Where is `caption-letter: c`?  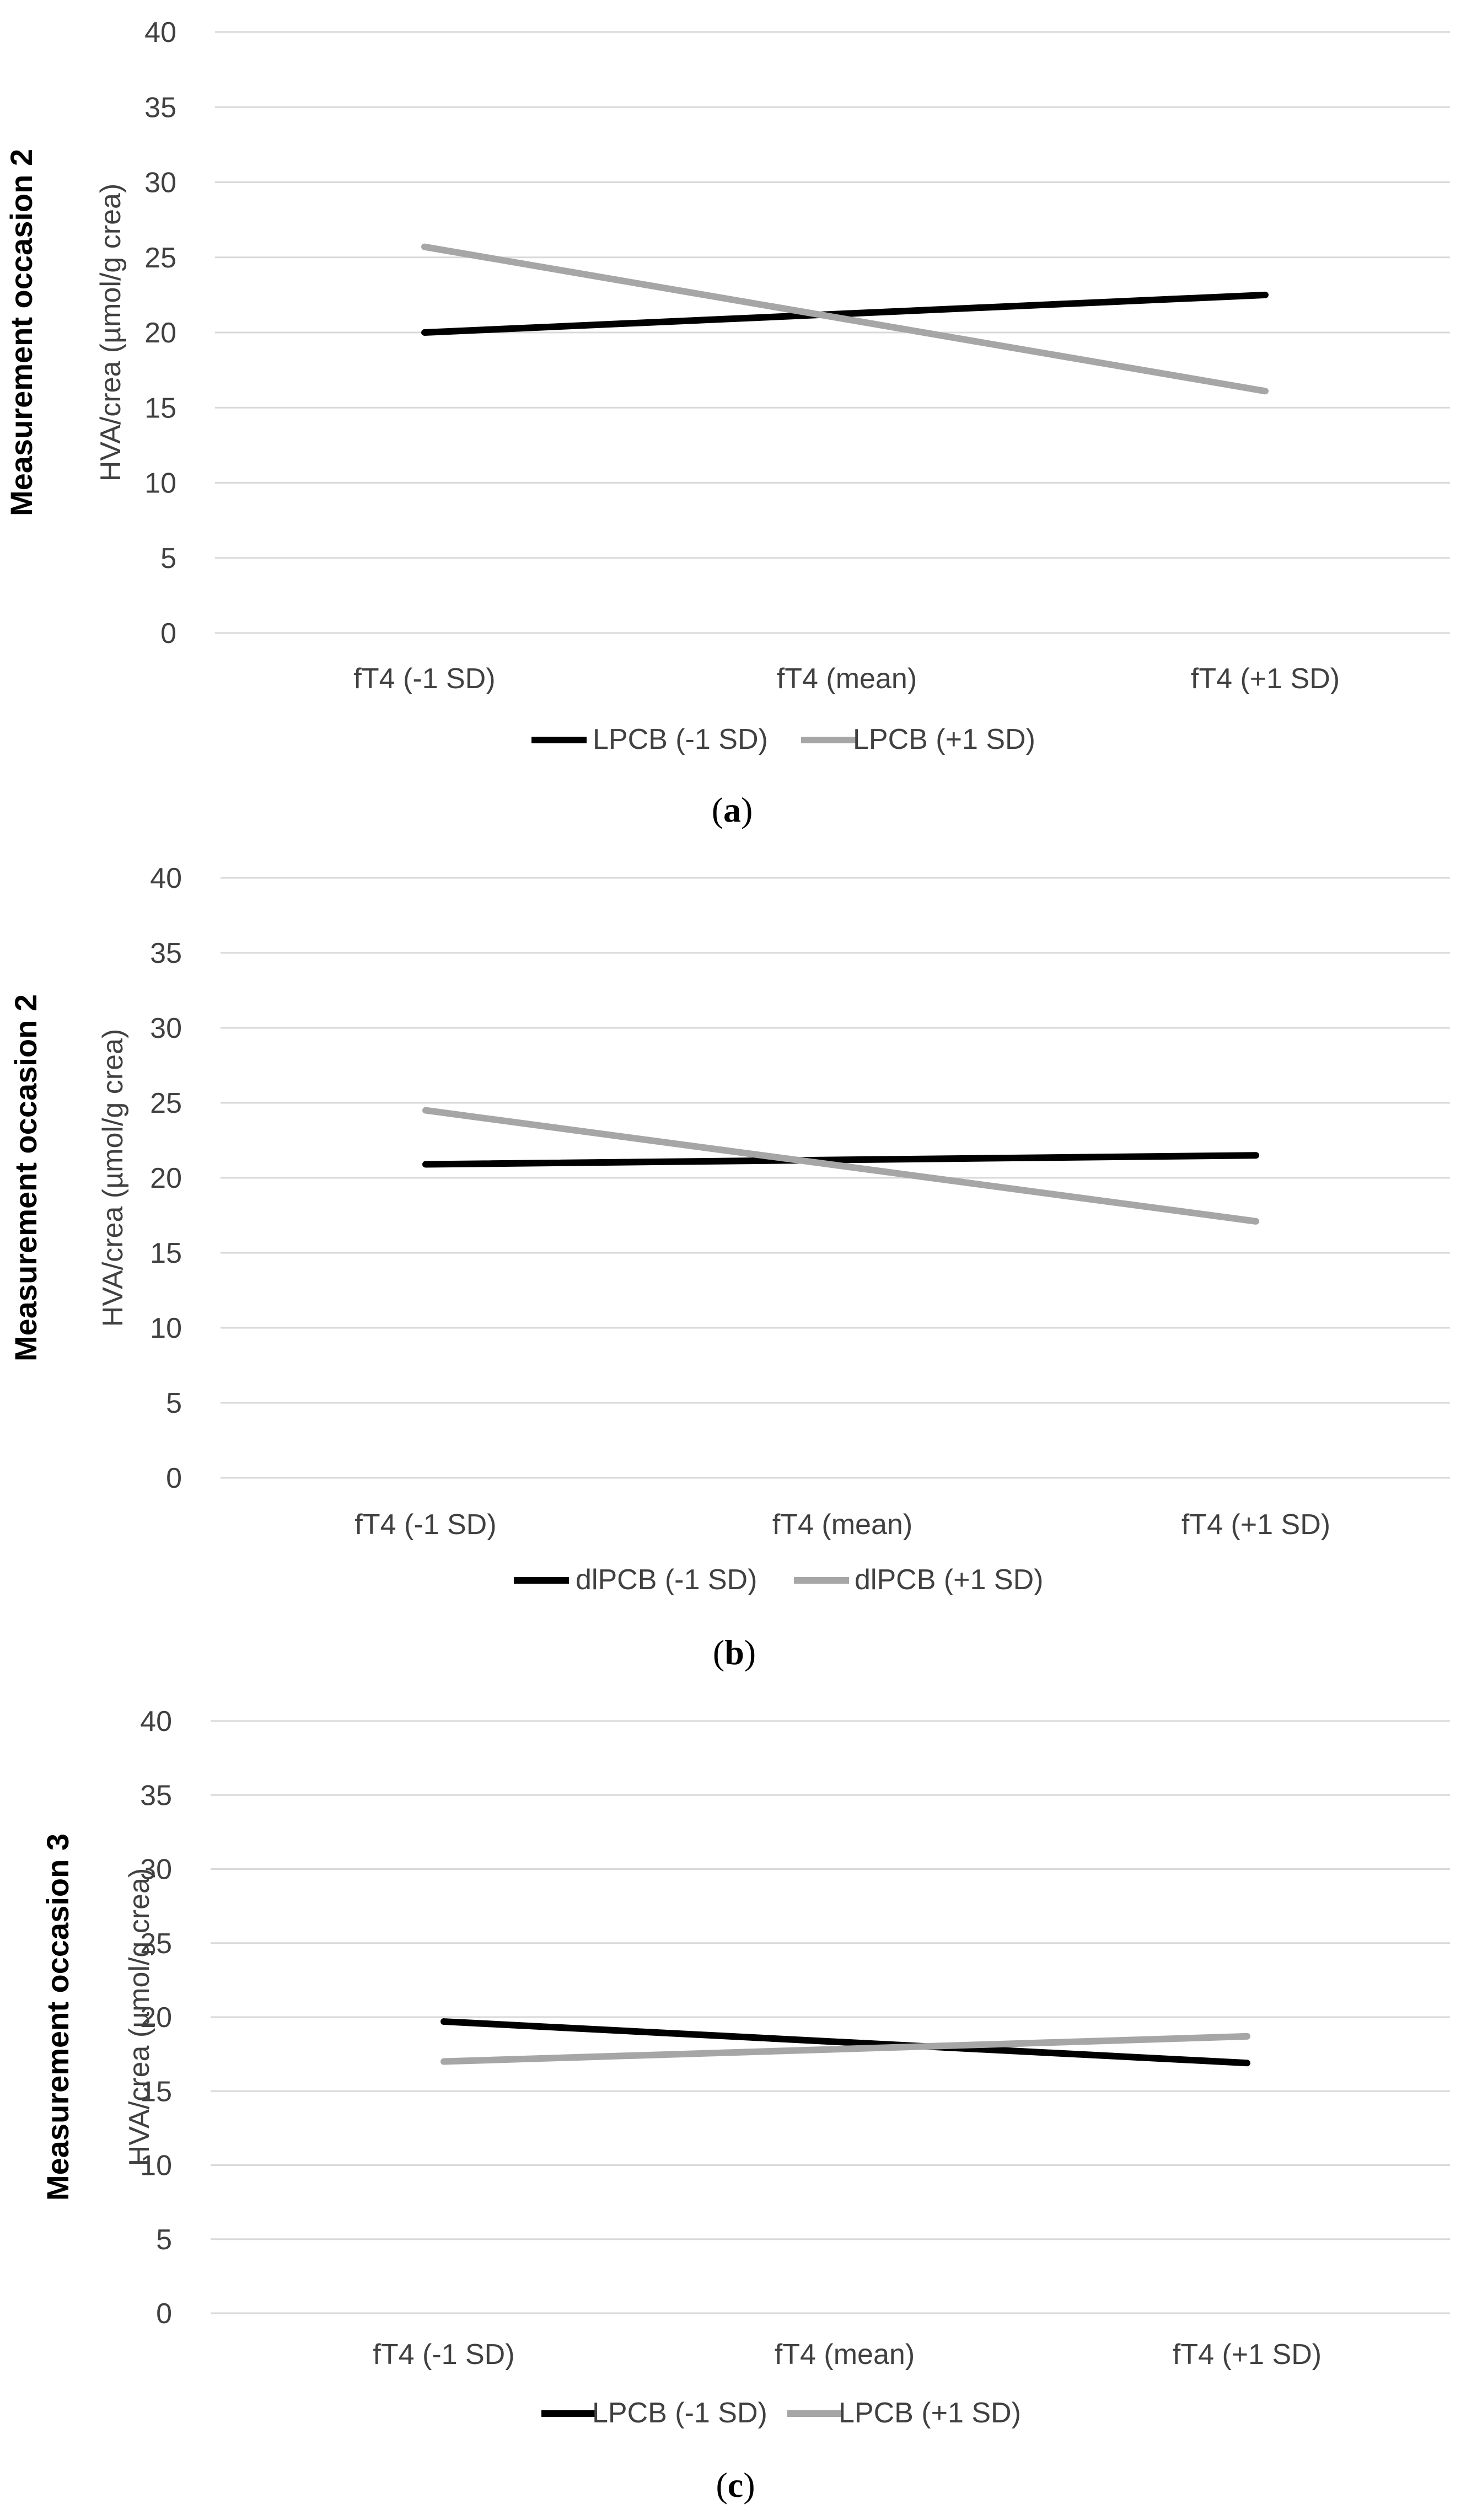
caption-letter: c is located at coordinates (735, 2485).